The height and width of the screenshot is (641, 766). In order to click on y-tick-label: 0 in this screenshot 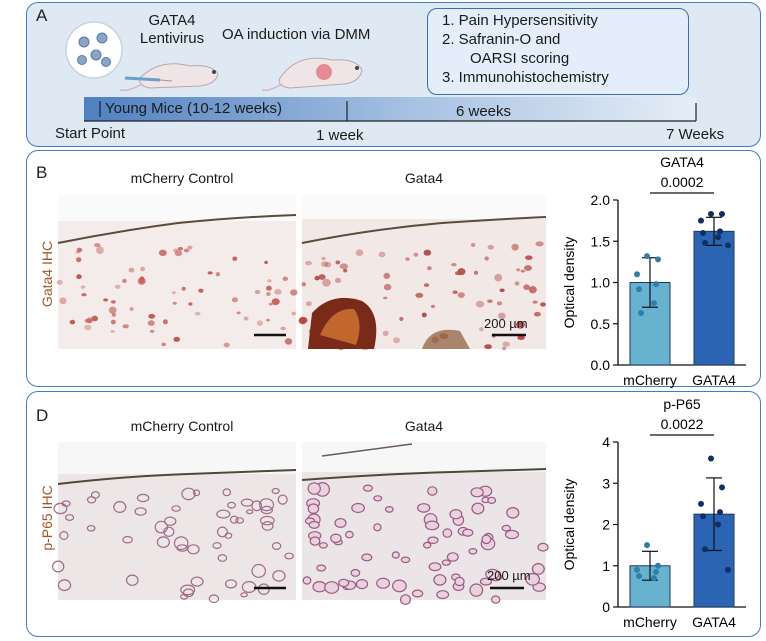, I will do `click(606, 607)`.